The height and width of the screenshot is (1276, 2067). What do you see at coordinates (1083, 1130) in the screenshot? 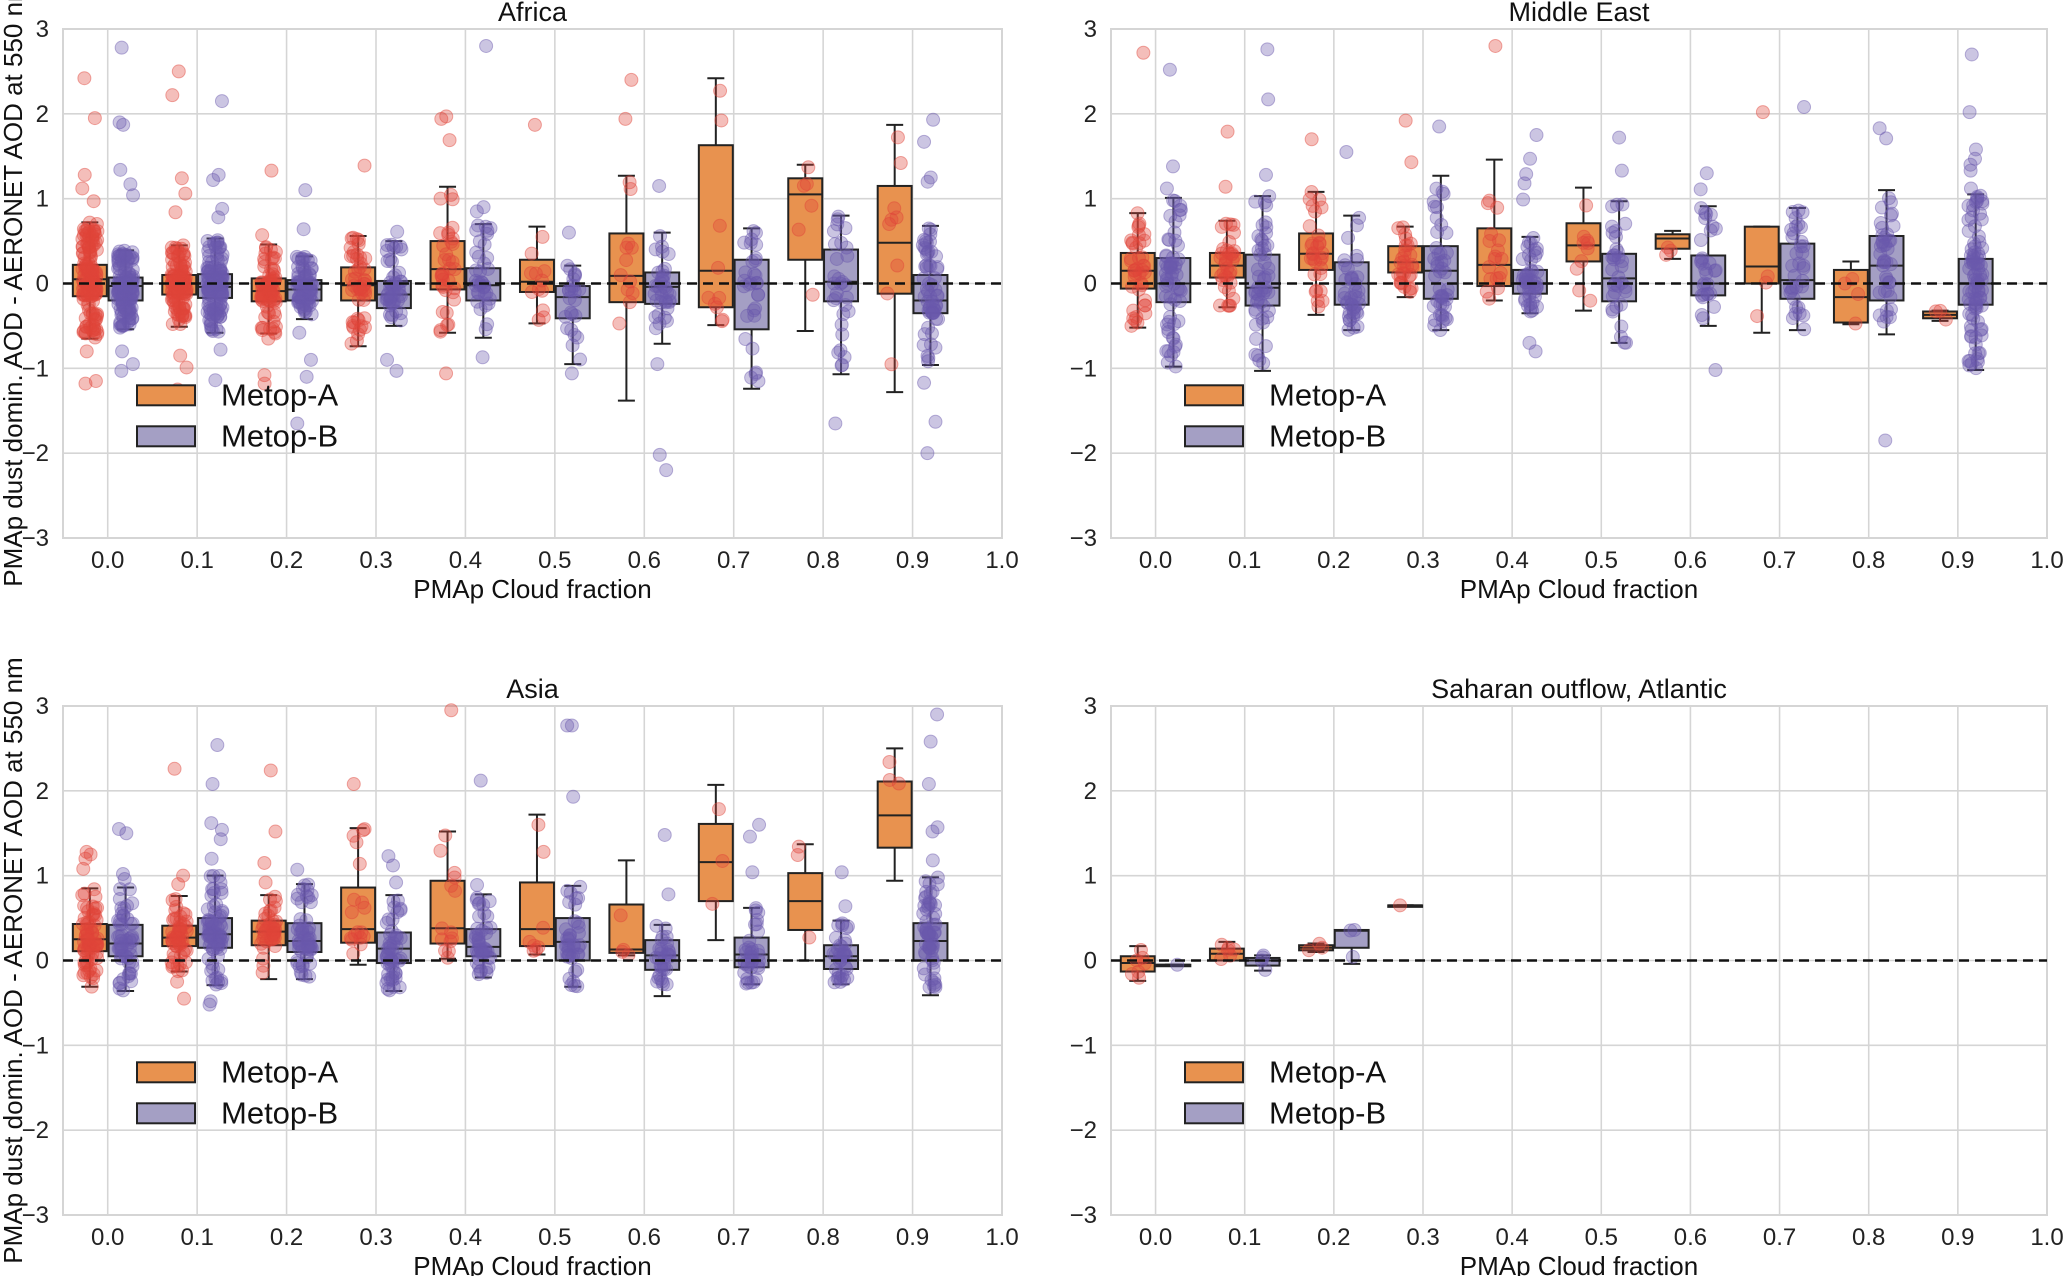
I see `y-tick-label: −2` at bounding box center [1083, 1130].